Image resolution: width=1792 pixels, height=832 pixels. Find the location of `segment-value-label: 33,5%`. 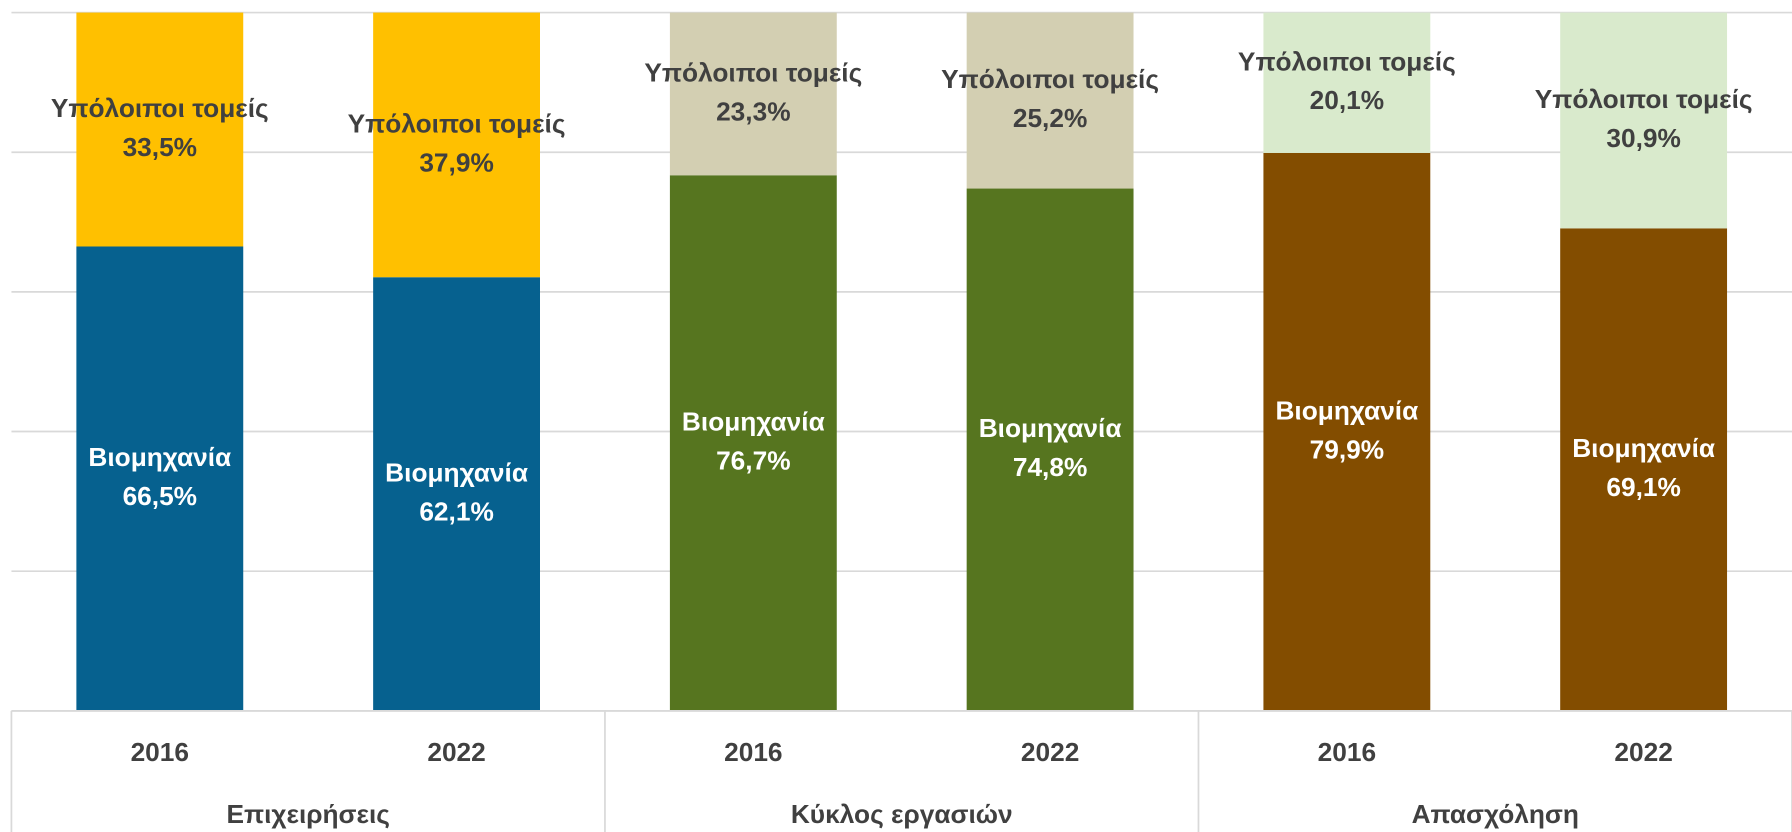

segment-value-label: 33,5% is located at coordinates (160, 147).